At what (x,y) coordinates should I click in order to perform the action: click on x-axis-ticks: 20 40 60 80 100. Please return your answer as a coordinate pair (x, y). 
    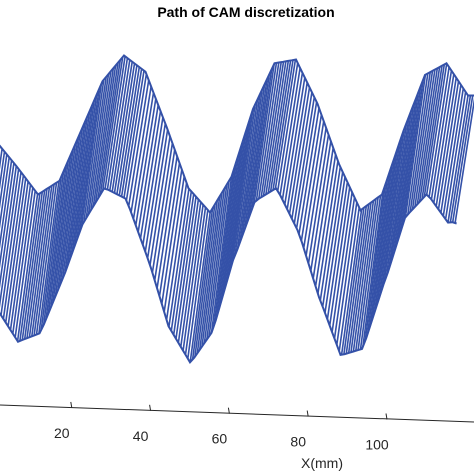
    Looking at the image, I should click on (221, 427).